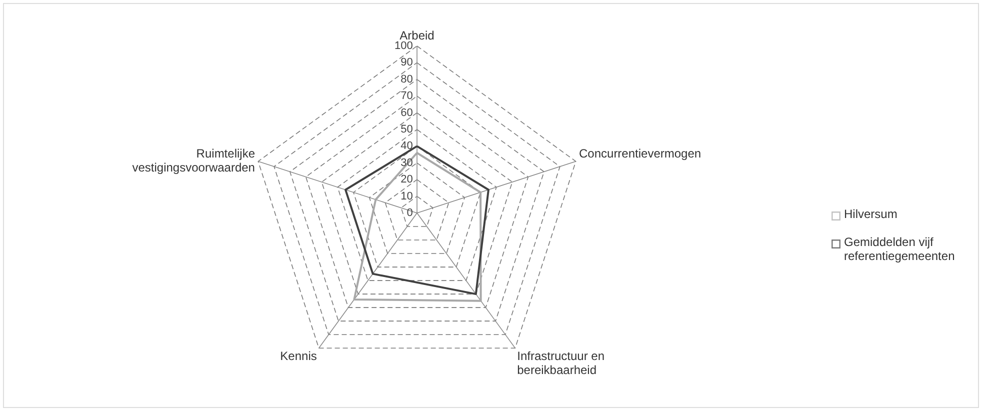 Image resolution: width=981 pixels, height=410 pixels. I want to click on legend-label: Gemiddelden vijf referentiegemeenten, so click(899, 249).